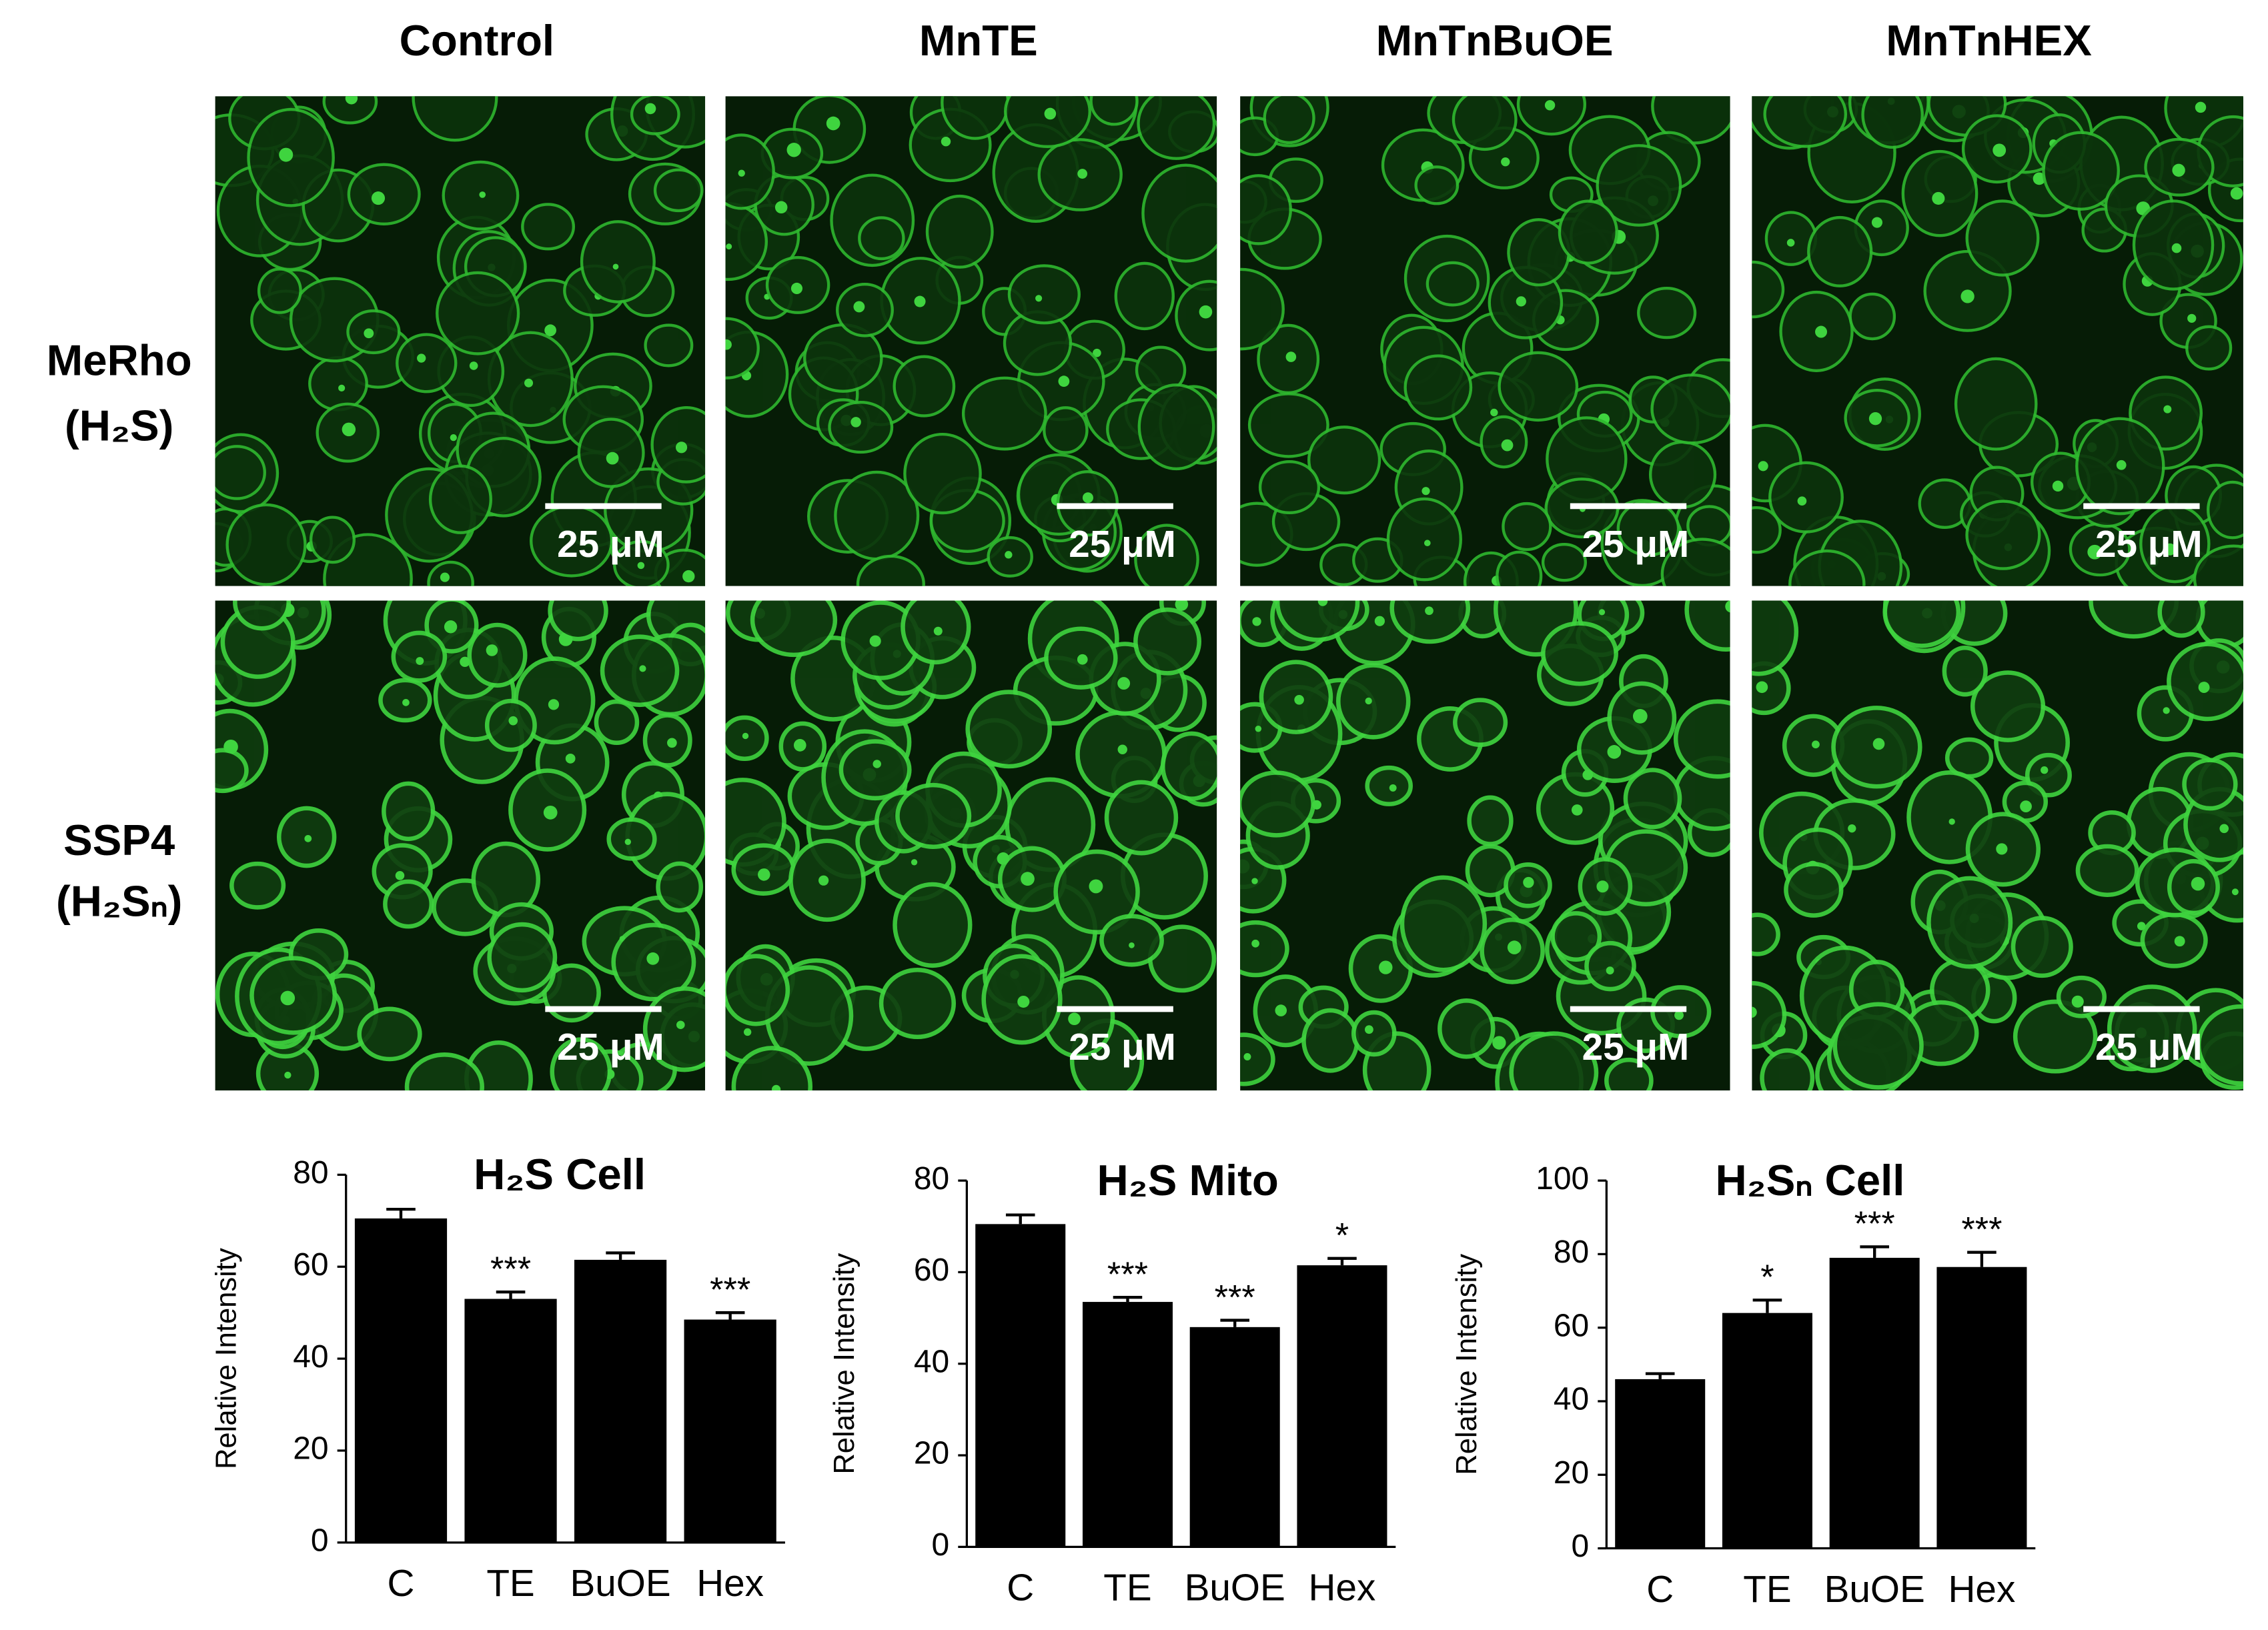  What do you see at coordinates (1998, 341) in the screenshot?
I see `micrograph` at bounding box center [1998, 341].